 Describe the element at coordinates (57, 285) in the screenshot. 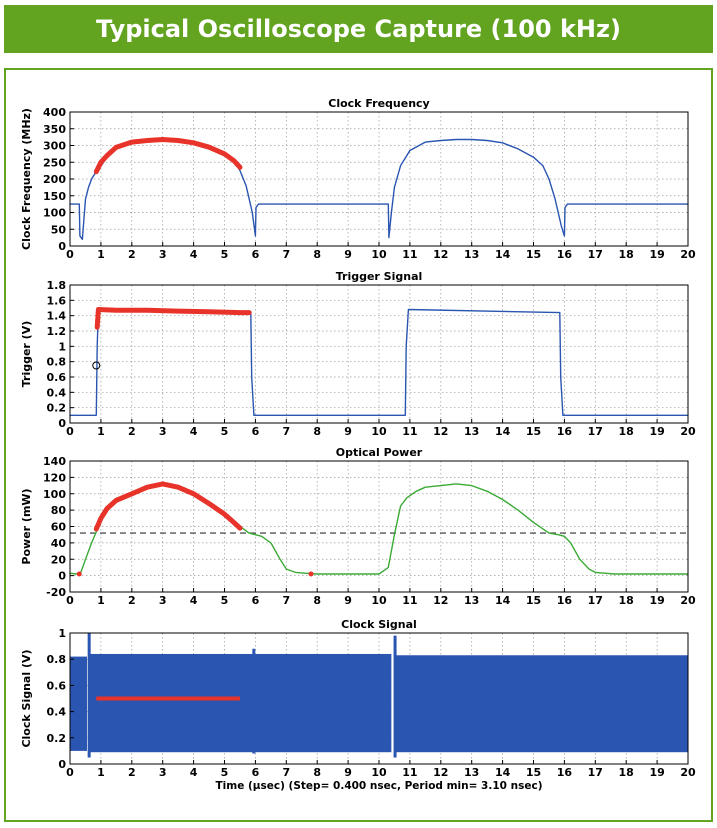

I see `y-tick-label: 1.8` at that location.